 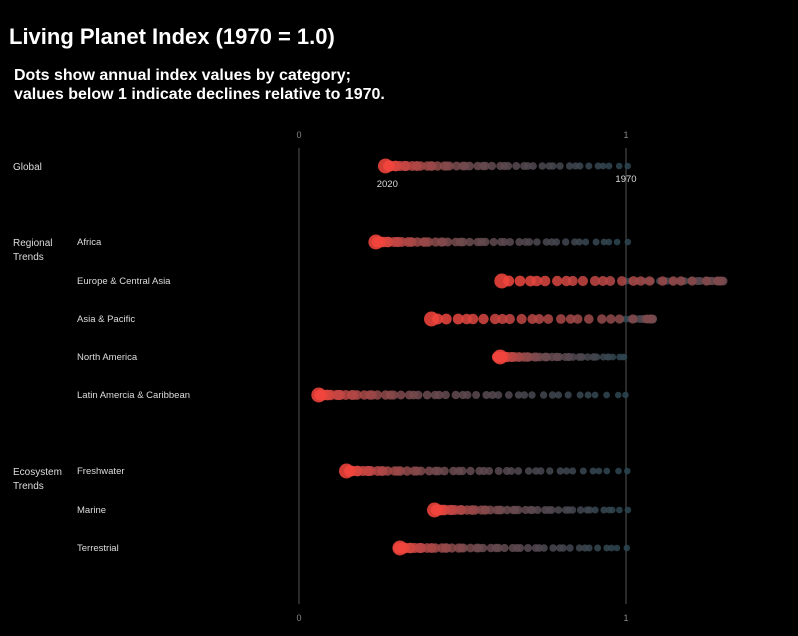 I want to click on tick-label-bottom-0: 0, so click(x=298, y=618).